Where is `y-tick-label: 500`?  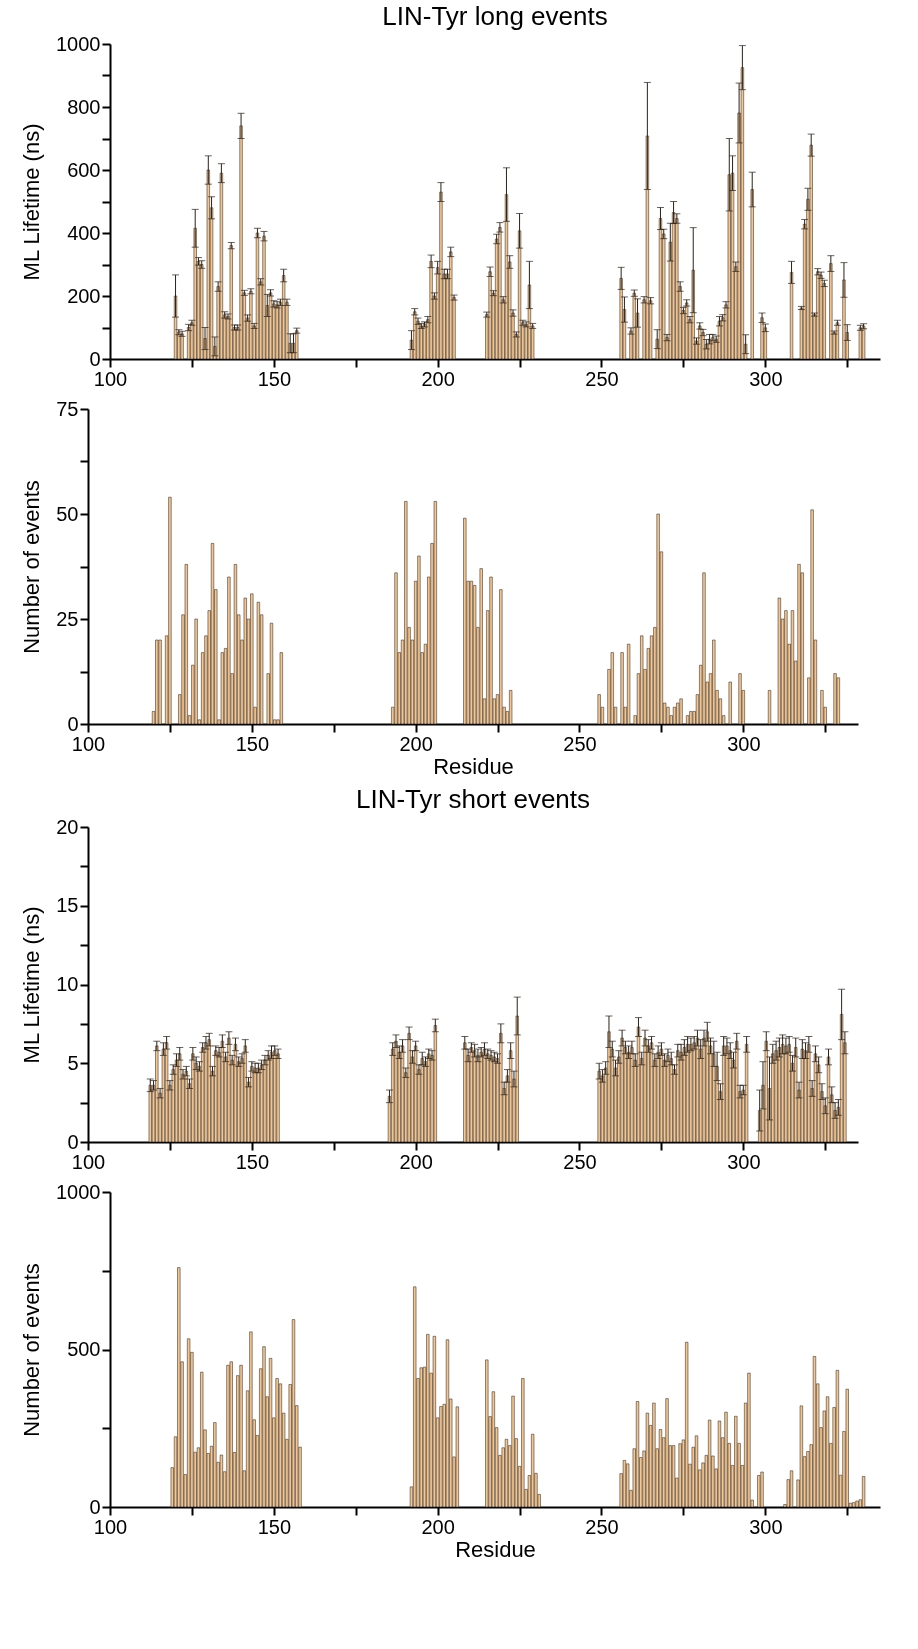
y-tick-label: 500 is located at coordinates (84, 1349).